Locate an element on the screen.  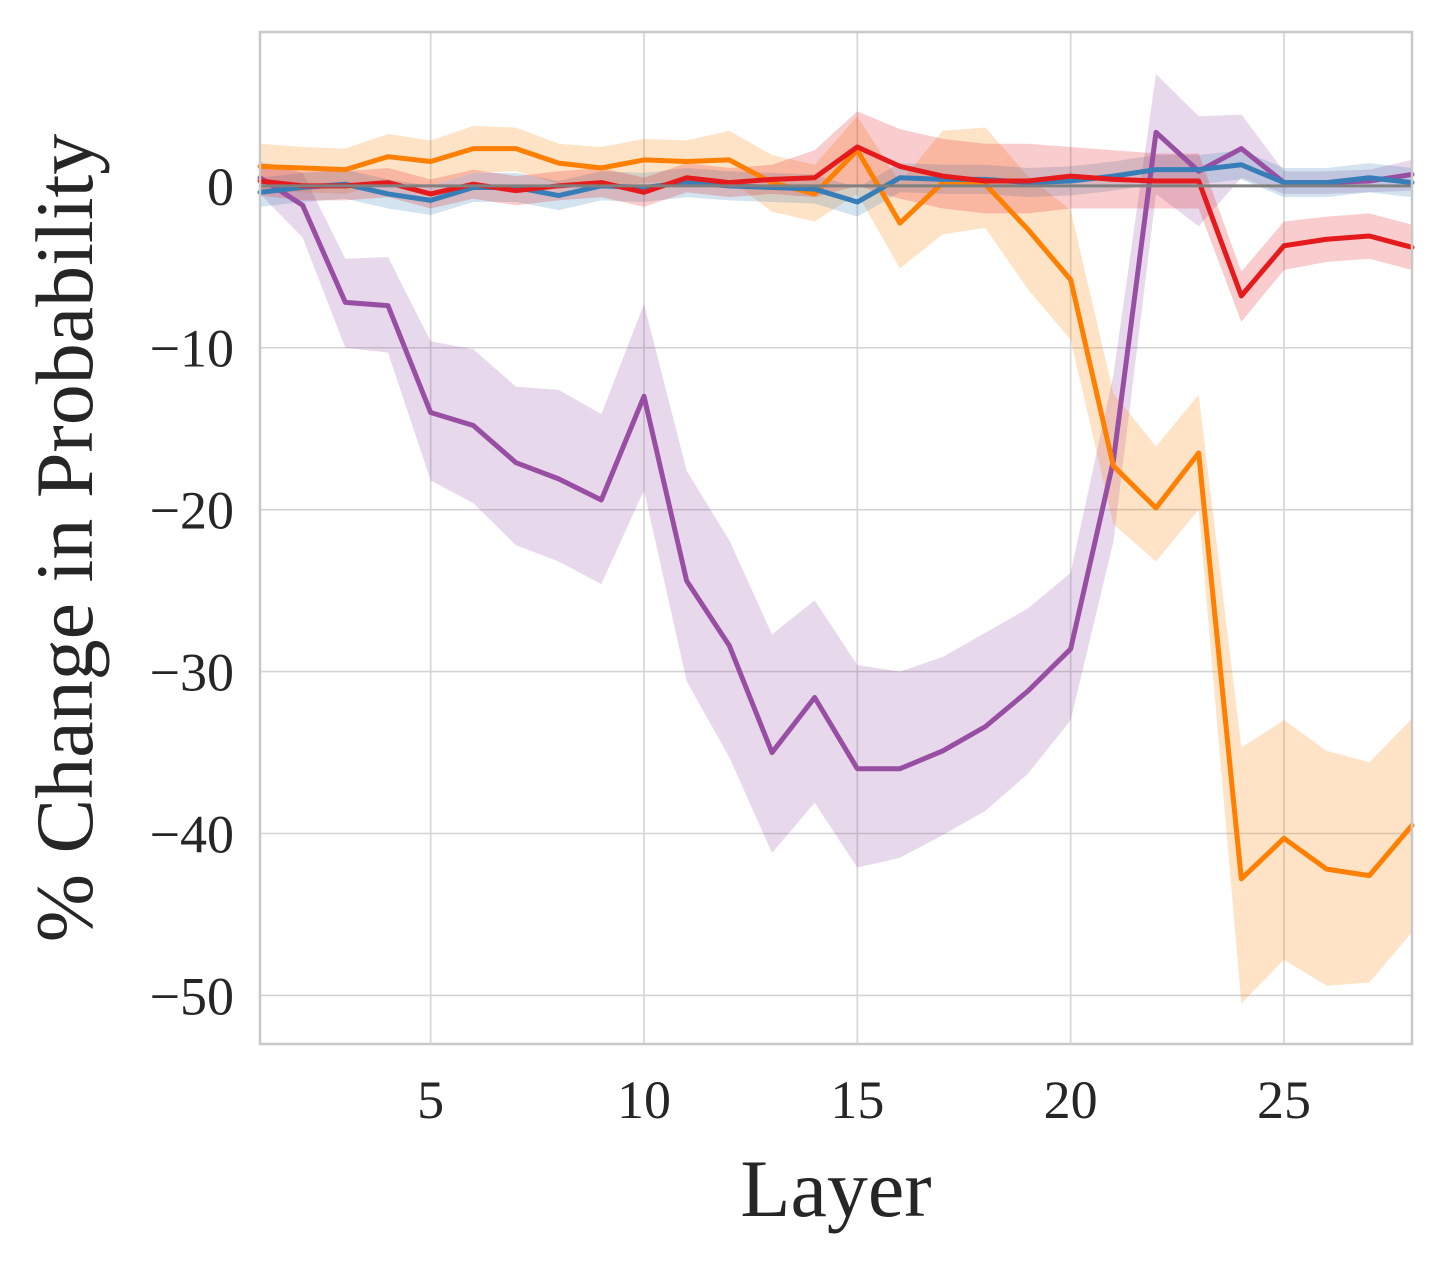
y-axis-title: % Change in Probability is located at coordinates (64, 538).